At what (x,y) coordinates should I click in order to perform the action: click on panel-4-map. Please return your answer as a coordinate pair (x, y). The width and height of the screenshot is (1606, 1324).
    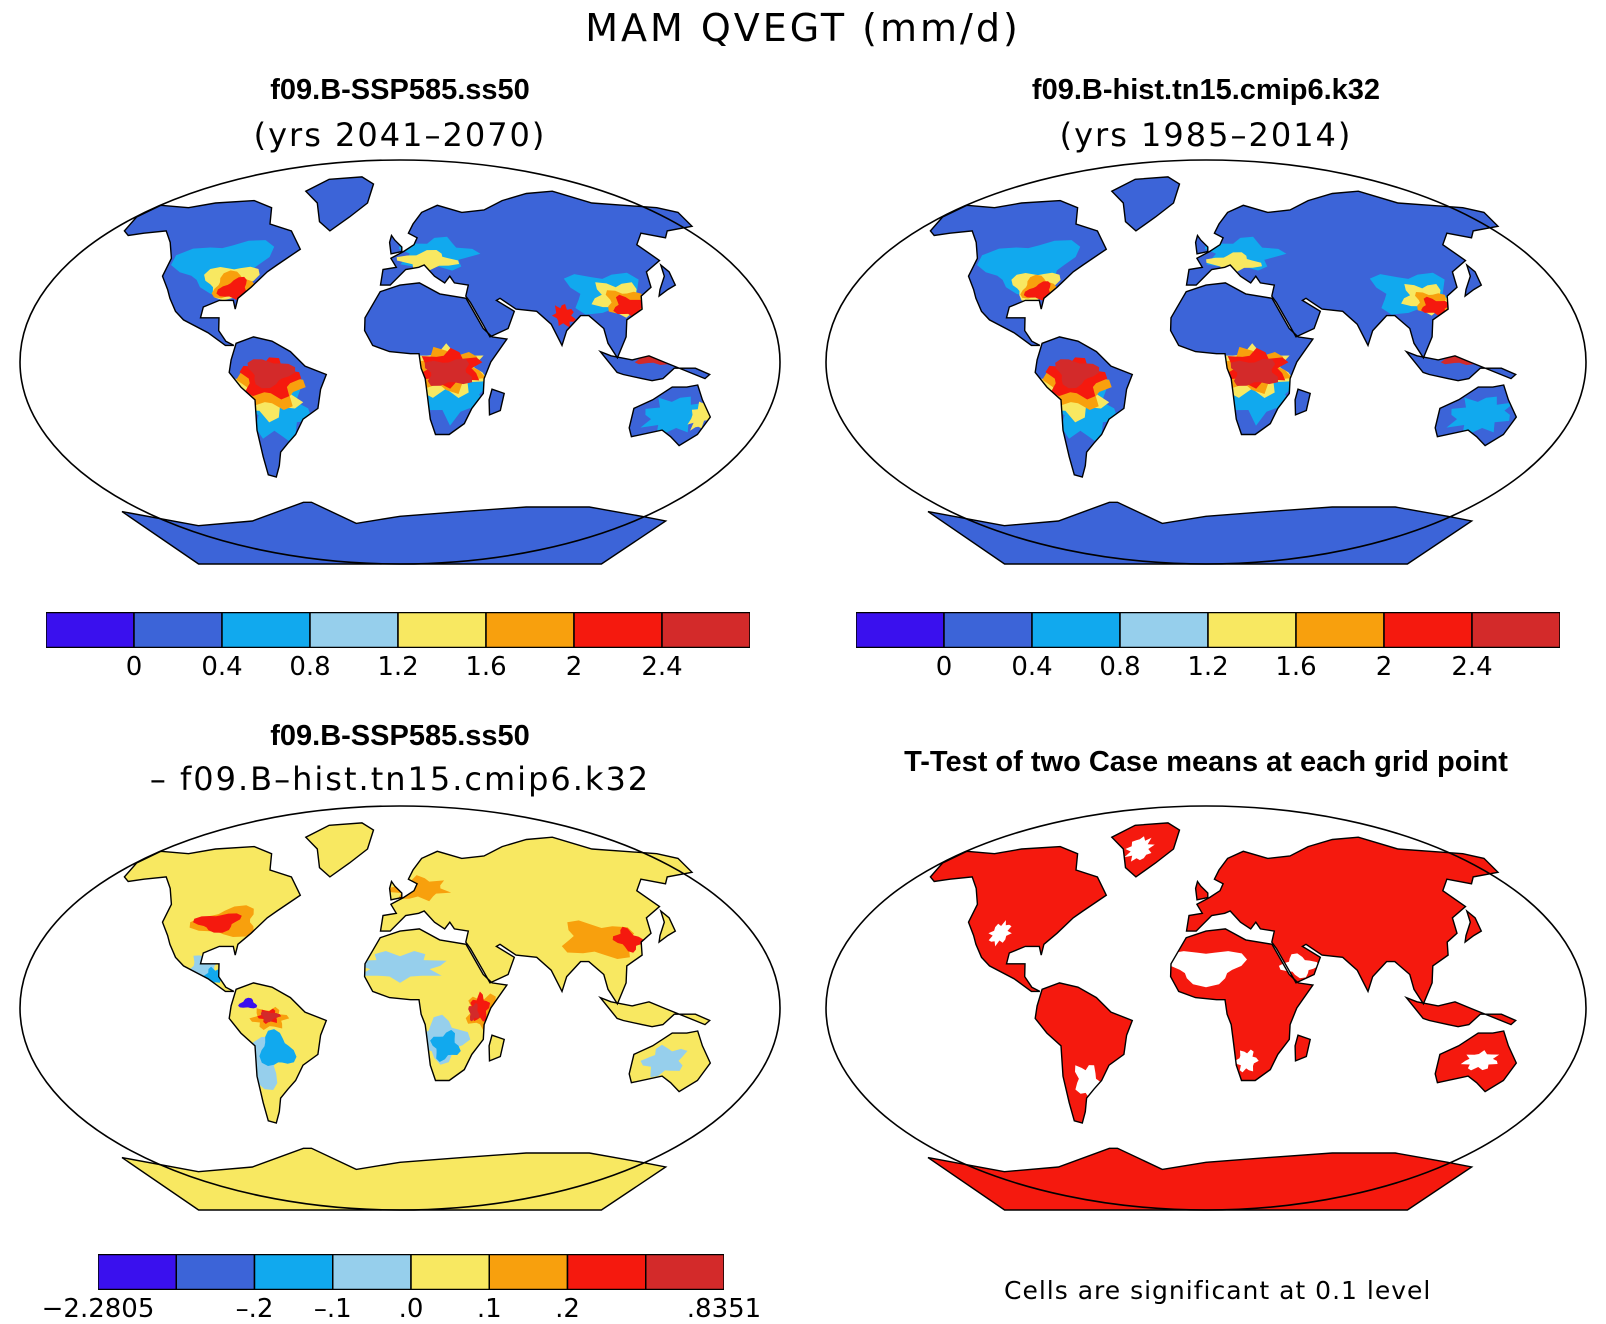
    Looking at the image, I should click on (1206, 1008).